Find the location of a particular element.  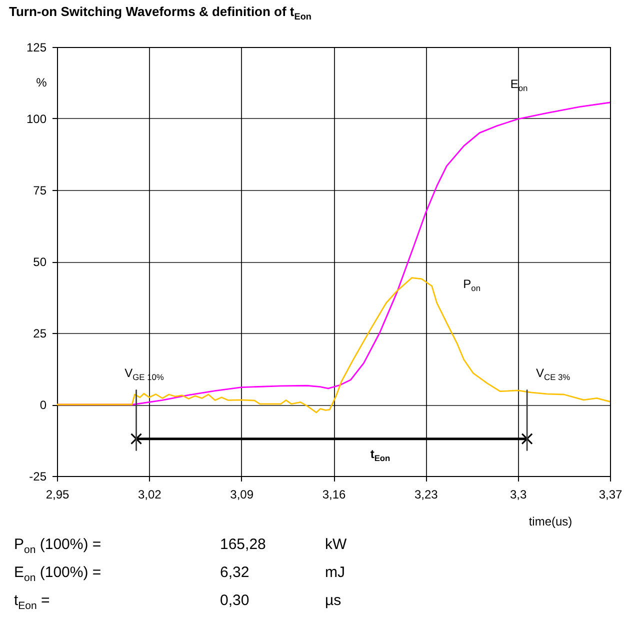

text: t$_{Eon}$ = is located at coordinates (32, 602).